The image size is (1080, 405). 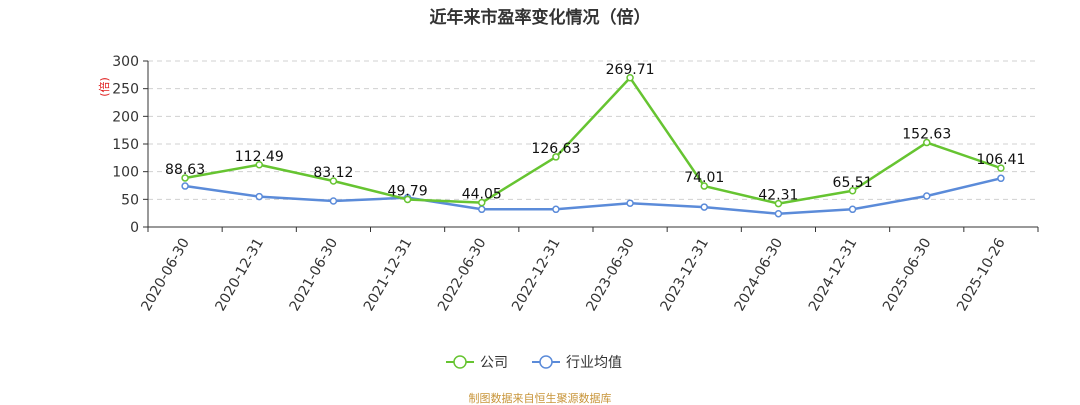 What do you see at coordinates (1000, 160) in the screenshot?
I see `data-label: 106.41` at bounding box center [1000, 160].